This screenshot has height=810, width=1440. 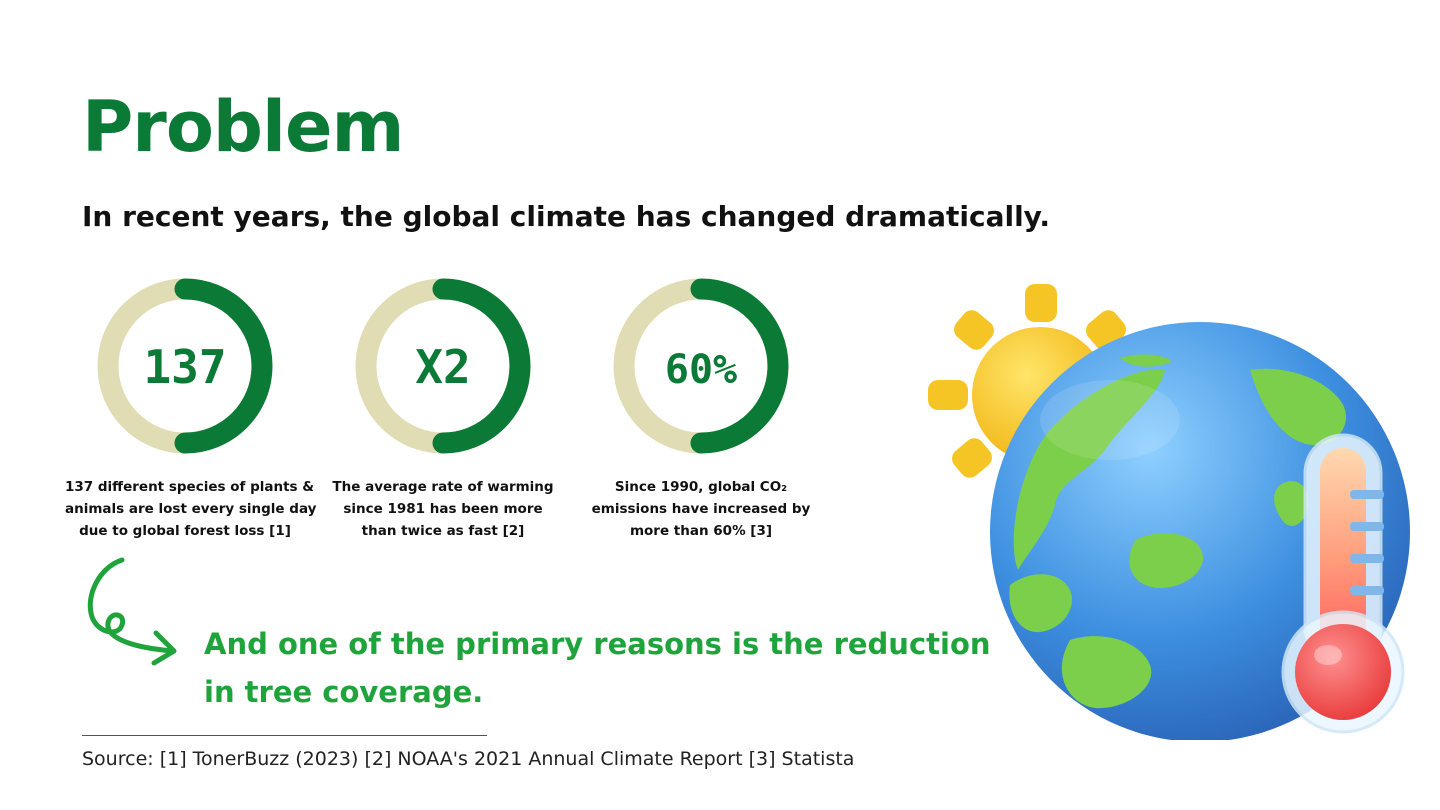 I want to click on stat-description-line: The average rate of warming, so click(x=443, y=487).